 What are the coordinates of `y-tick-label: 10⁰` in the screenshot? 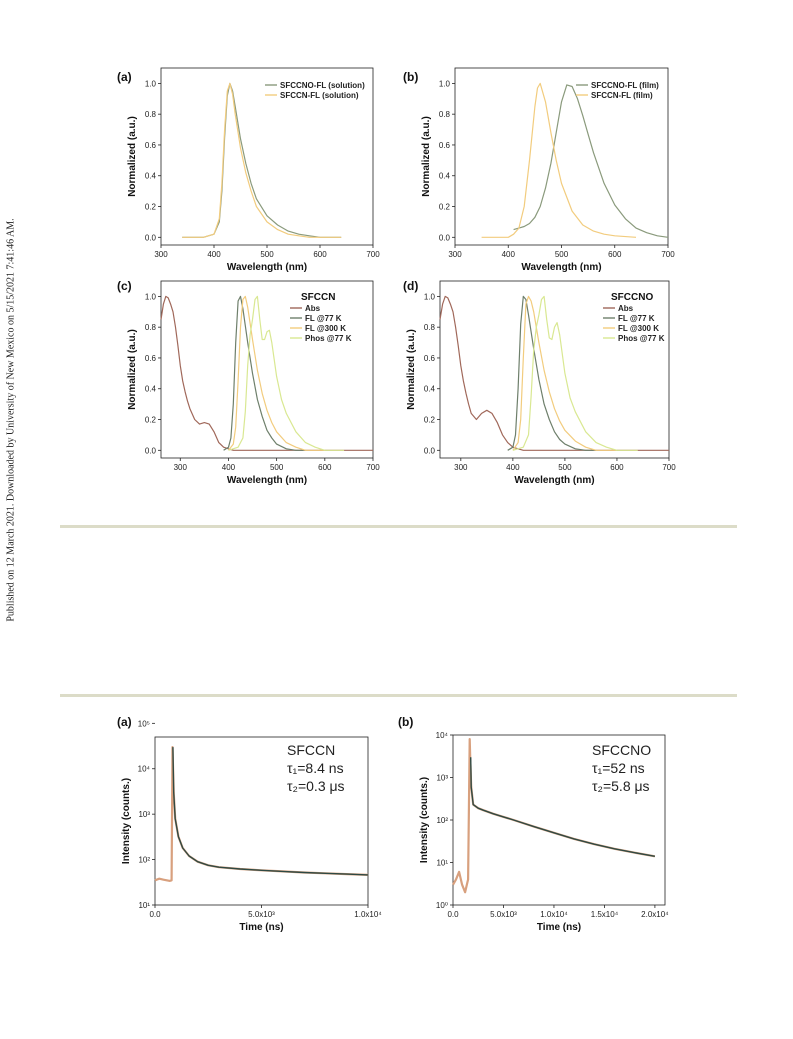 It's located at (442, 905).